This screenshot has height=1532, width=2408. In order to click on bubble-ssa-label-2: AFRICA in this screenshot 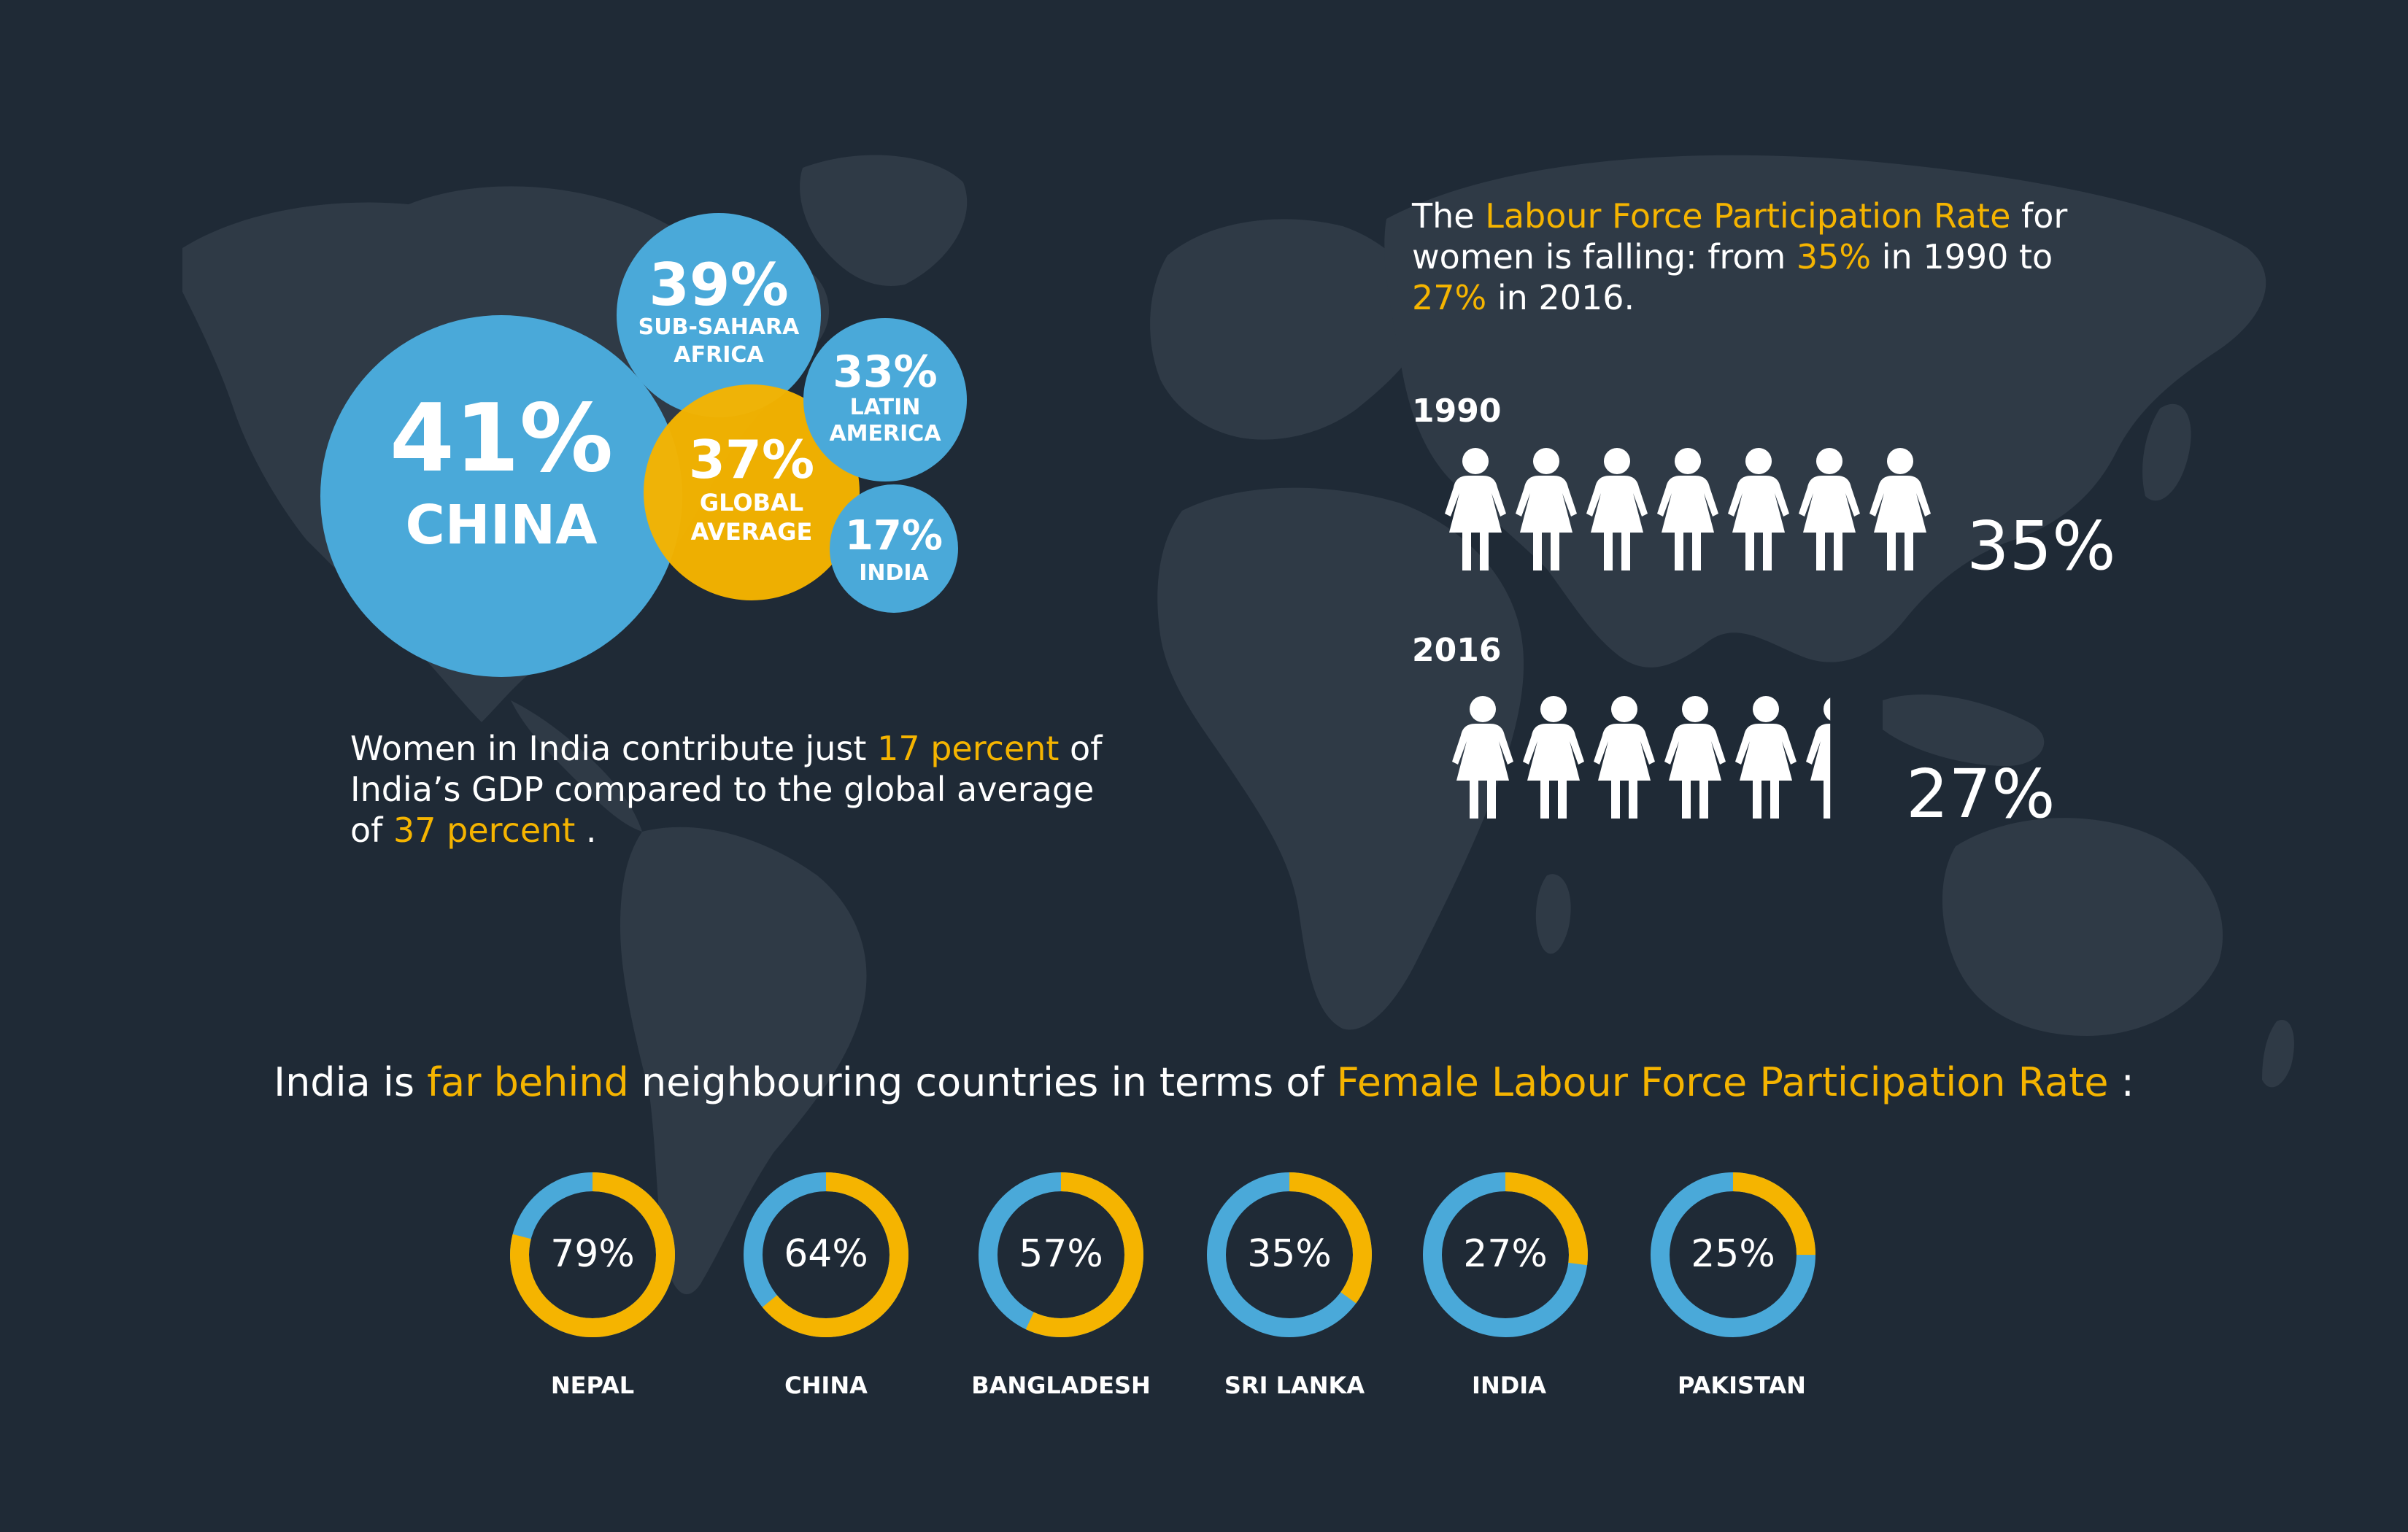, I will do `click(719, 355)`.